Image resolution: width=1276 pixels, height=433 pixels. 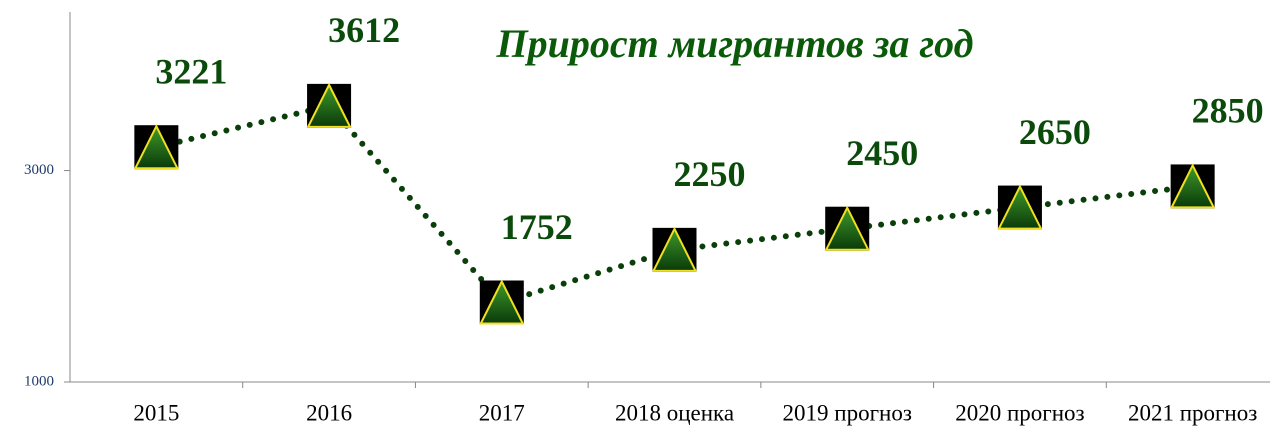 I want to click on y-tick-label: 1000, so click(x=39, y=381).